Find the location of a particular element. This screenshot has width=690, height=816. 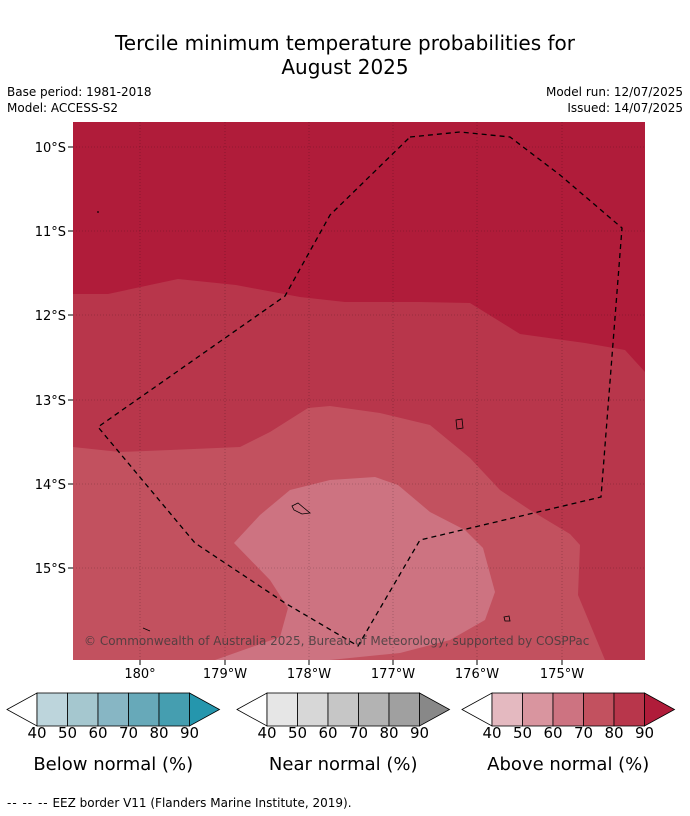

lon-label: 176°W is located at coordinates (477, 674).